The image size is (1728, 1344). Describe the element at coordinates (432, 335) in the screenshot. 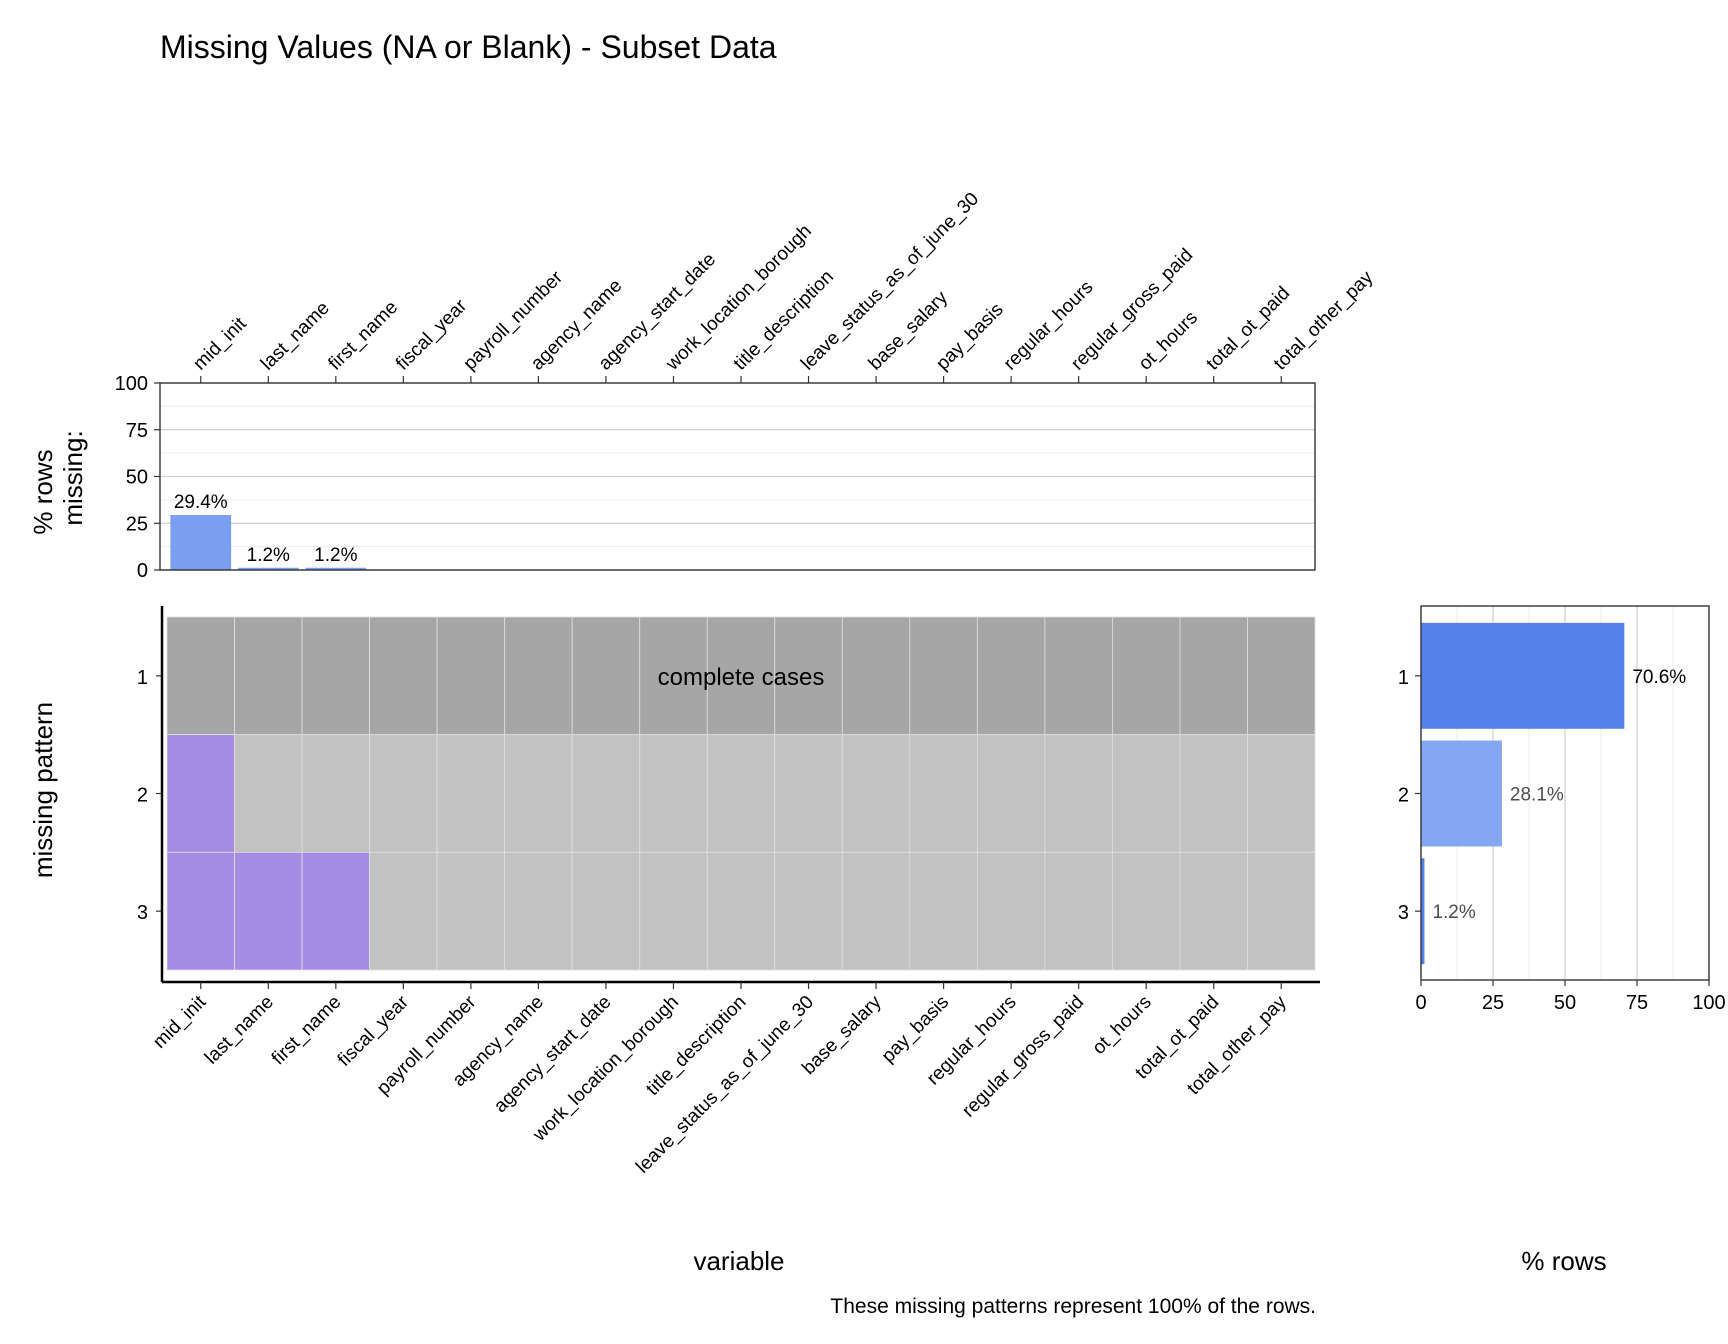

I see `top-variable-label: fiscal_year` at that location.